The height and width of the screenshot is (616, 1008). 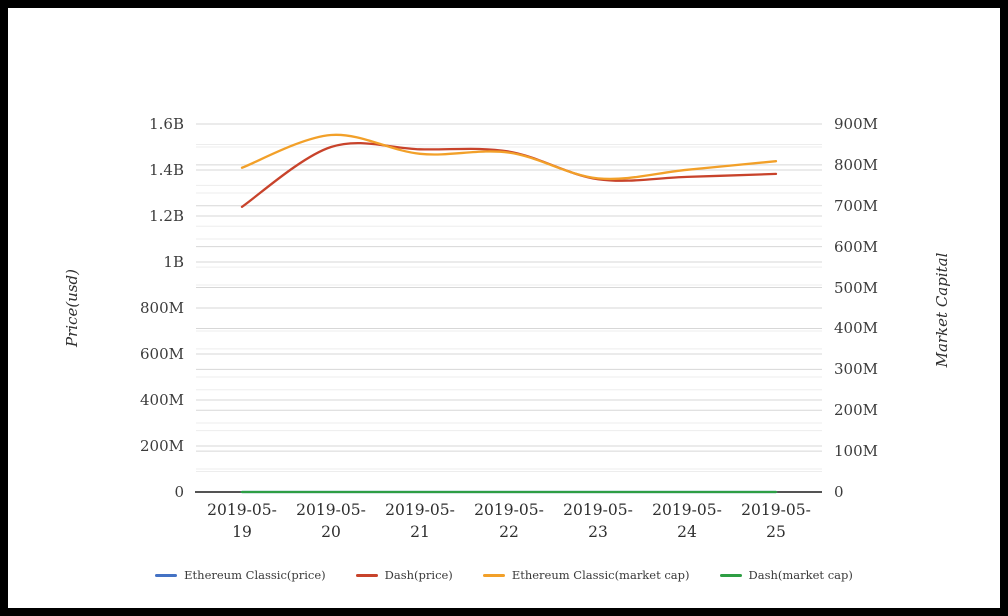 What do you see at coordinates (856, 451) in the screenshot?
I see `right-axis-tick-label: 100M` at bounding box center [856, 451].